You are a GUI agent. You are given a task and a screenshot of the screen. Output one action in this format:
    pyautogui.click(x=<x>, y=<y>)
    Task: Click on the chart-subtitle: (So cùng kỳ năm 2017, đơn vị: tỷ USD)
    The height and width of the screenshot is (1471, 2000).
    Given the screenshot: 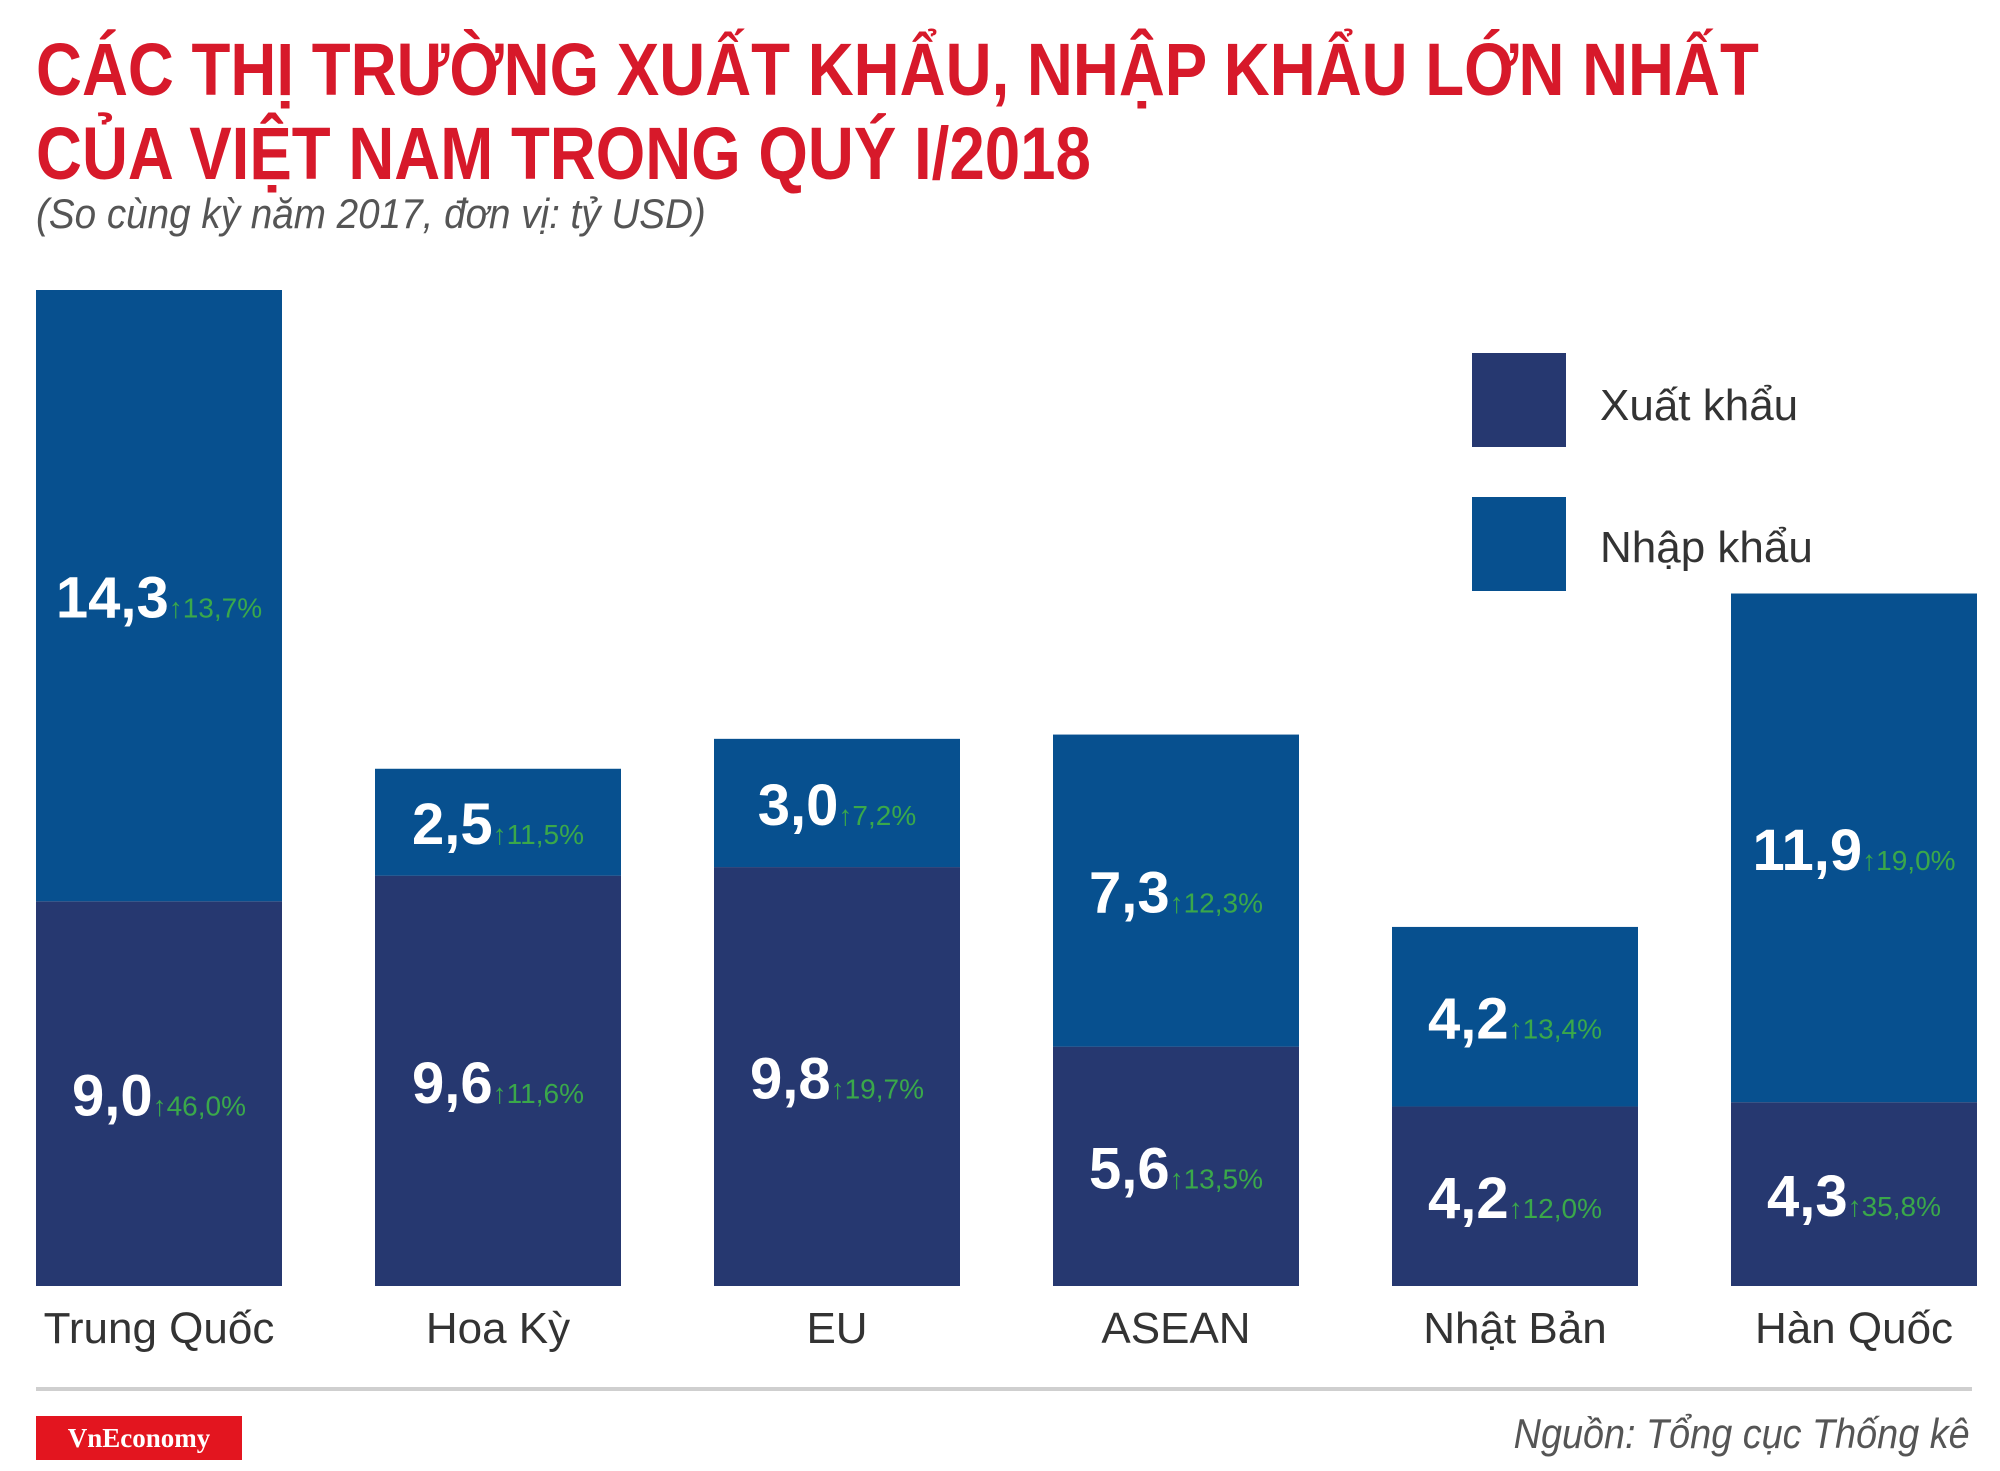 What is the action you would take?
    pyautogui.click(x=371, y=213)
    